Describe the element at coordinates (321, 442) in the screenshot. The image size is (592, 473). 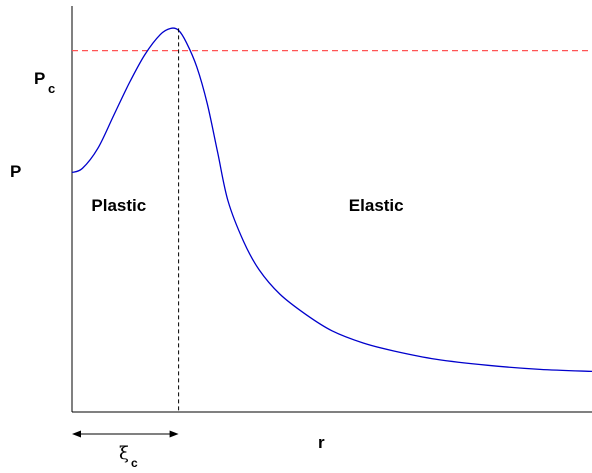
I see `x-axis-label: r` at that location.